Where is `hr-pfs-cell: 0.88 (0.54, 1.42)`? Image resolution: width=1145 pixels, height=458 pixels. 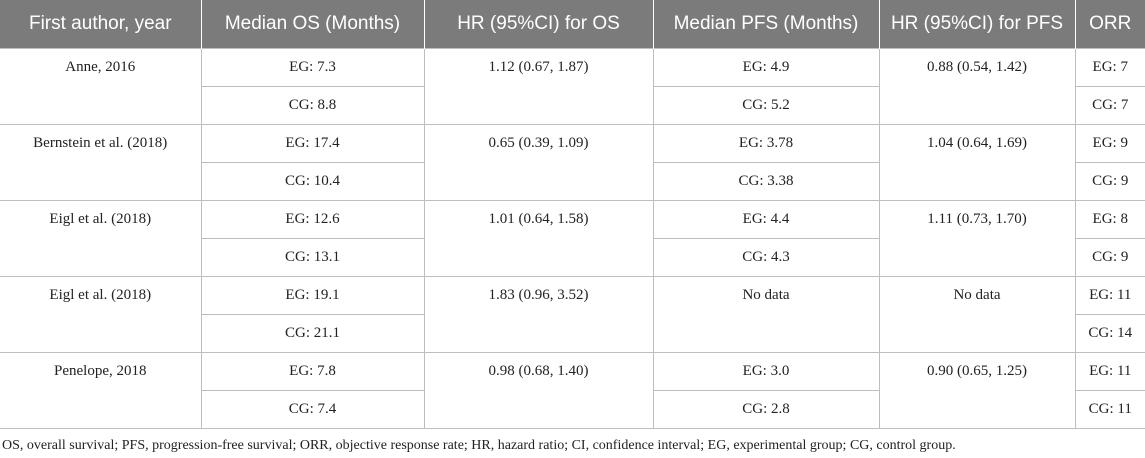 hr-pfs-cell: 0.88 (0.54, 1.42) is located at coordinates (977, 86).